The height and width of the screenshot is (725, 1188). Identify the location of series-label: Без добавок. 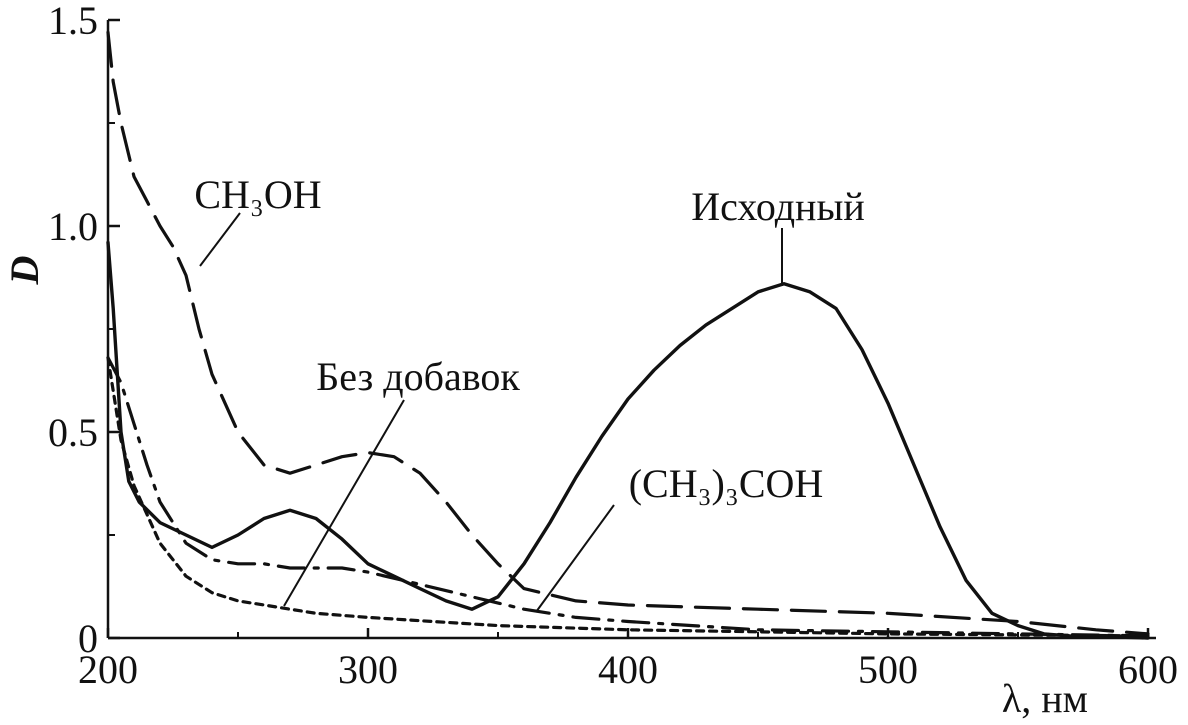
(418, 376).